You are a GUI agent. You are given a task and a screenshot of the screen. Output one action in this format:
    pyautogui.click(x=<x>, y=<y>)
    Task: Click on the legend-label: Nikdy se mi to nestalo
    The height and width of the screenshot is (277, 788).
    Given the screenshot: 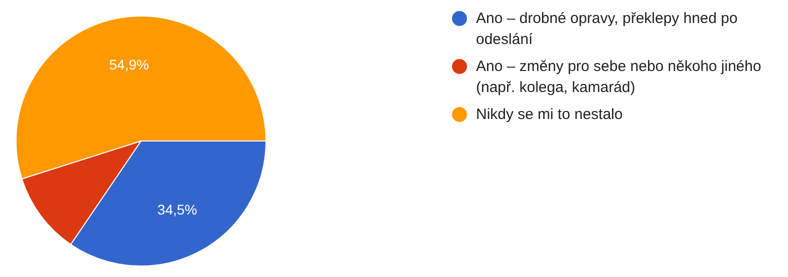 What is the action you would take?
    pyautogui.click(x=549, y=115)
    